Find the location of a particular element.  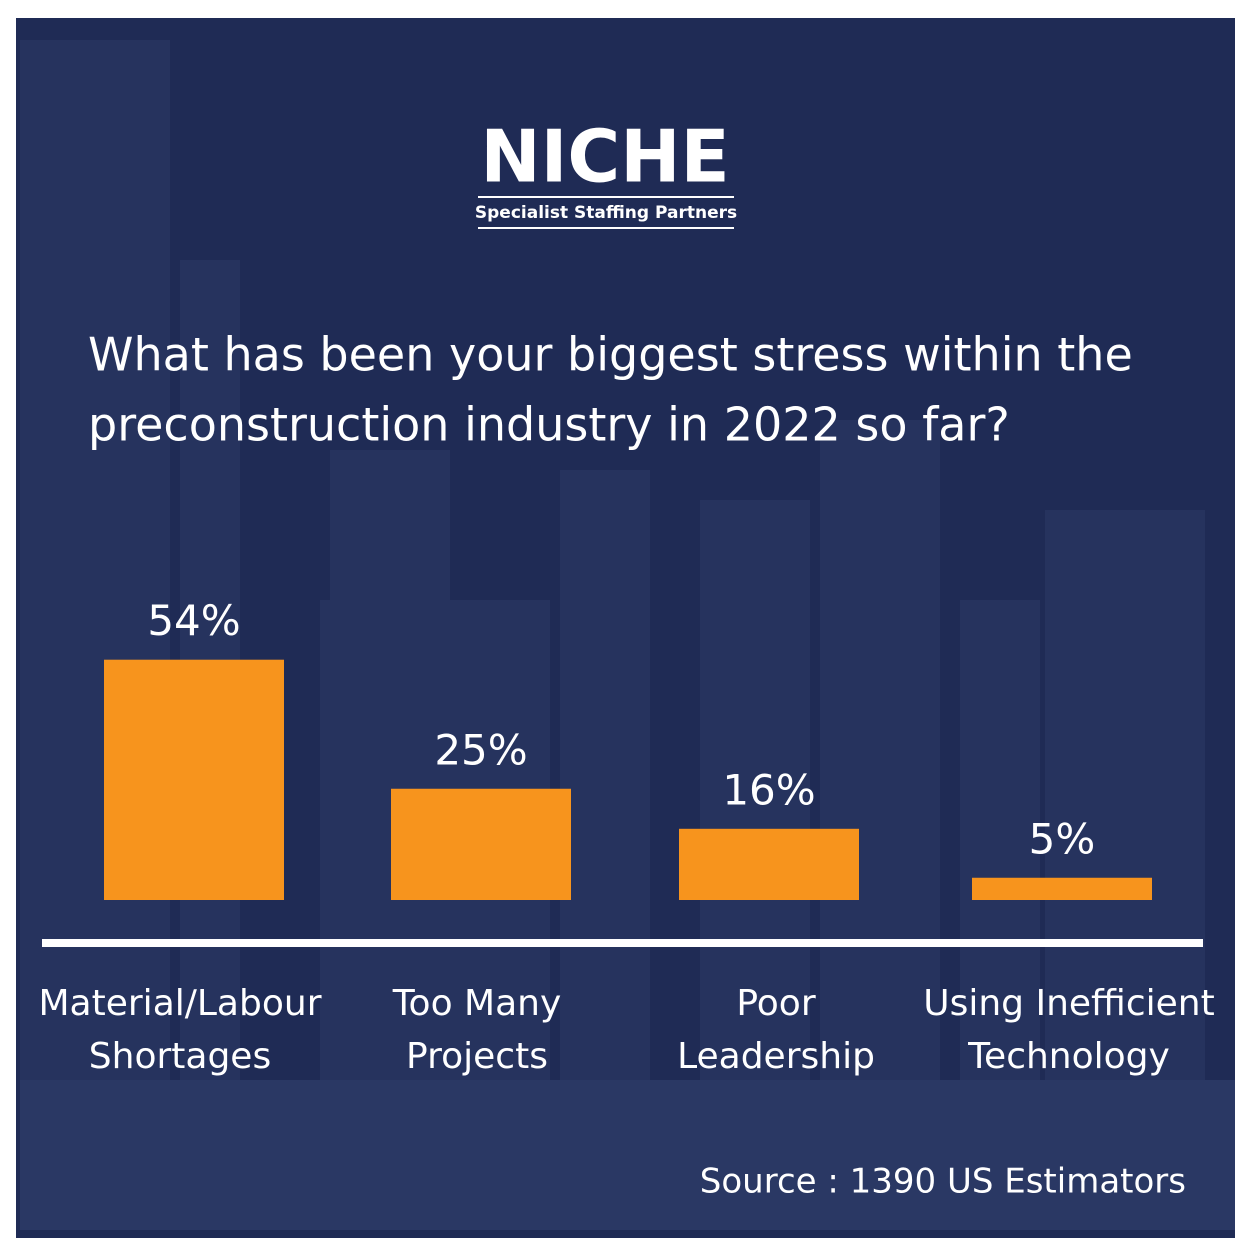

value-label: 54% is located at coordinates (193, 620).